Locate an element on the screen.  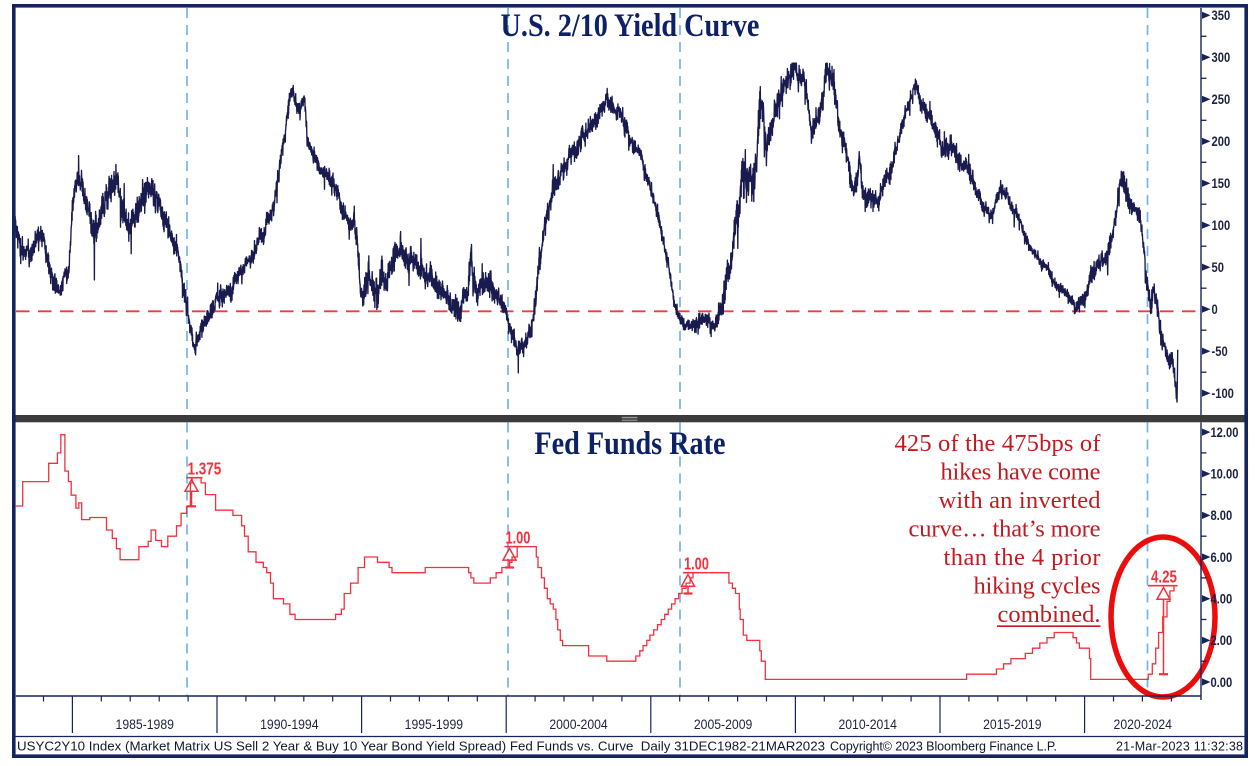
svg-text: 2.00 is located at coordinates (1221, 640).